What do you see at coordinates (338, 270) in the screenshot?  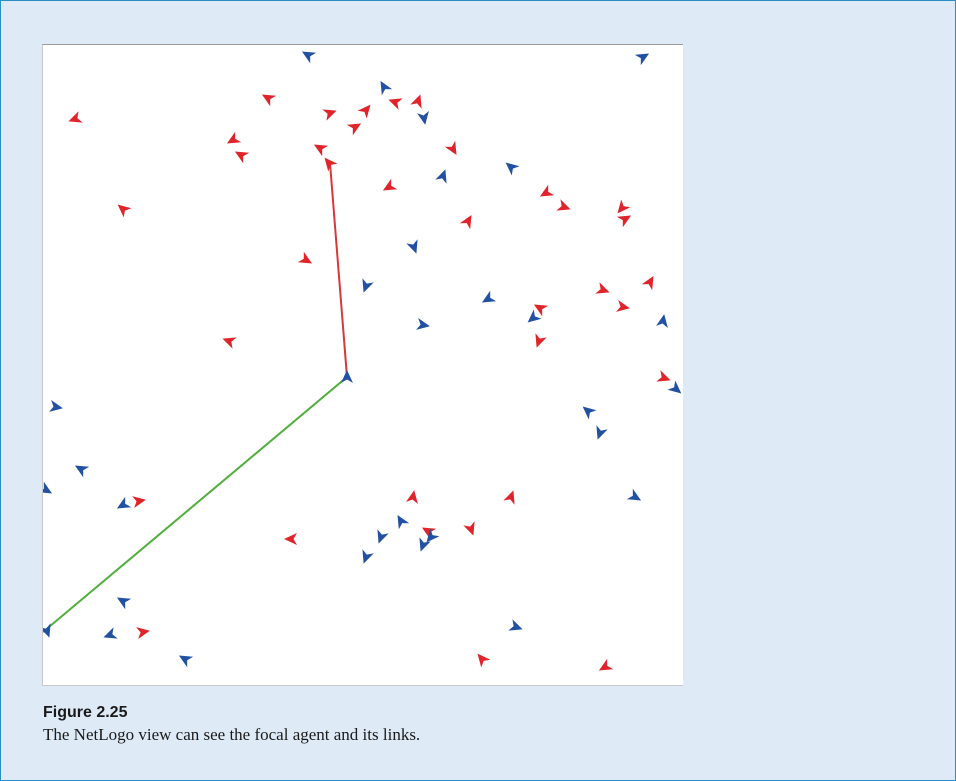 I see `link-red` at bounding box center [338, 270].